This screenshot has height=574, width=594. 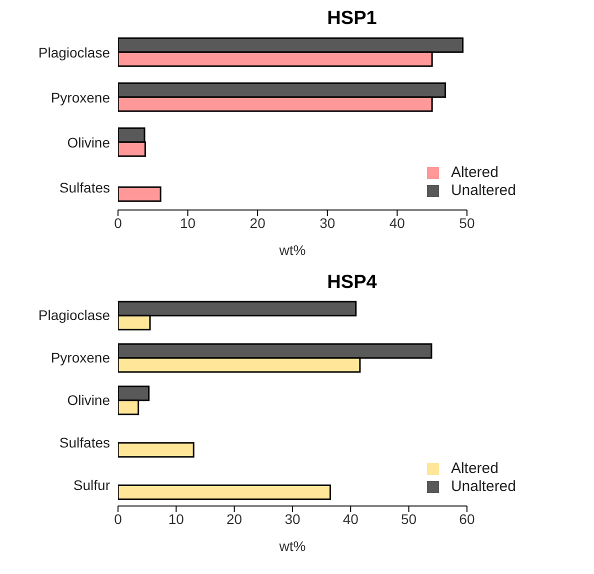 What do you see at coordinates (91, 484) in the screenshot?
I see `y-tick-label: Sulfur` at bounding box center [91, 484].